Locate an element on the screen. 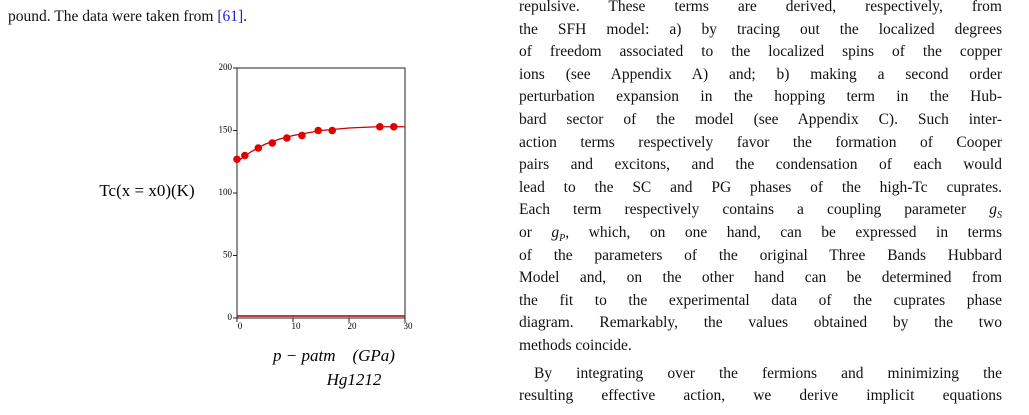 The width and height of the screenshot is (1029, 415). math-subscript: S is located at coordinates (999, 216).